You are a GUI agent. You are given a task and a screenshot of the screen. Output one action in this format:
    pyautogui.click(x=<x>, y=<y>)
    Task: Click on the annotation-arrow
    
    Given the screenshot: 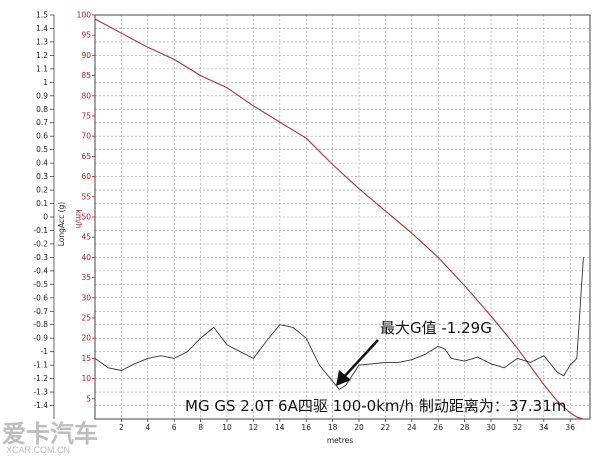 What is the action you would take?
    pyautogui.click(x=360, y=359)
    